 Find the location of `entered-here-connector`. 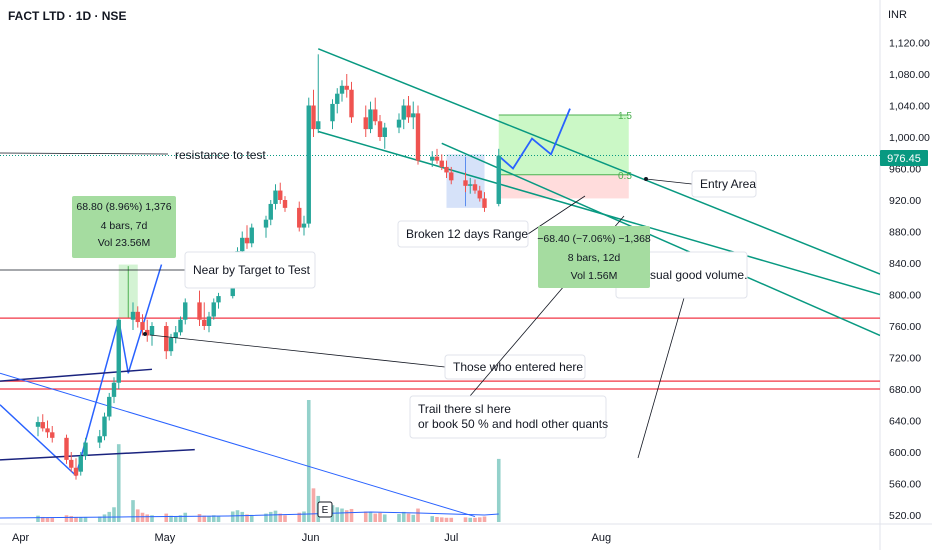

entered-here-connector is located at coordinates (297, 351).